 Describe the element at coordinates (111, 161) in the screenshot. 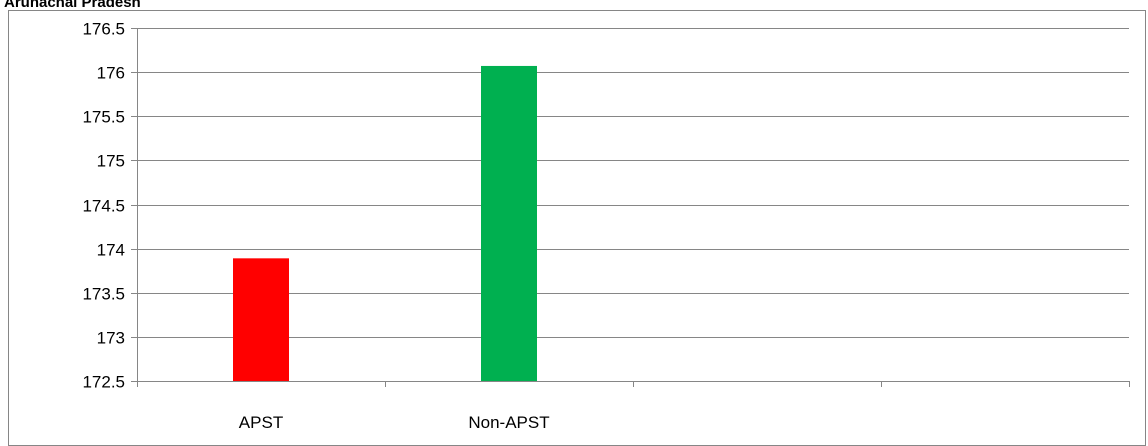

I see `y-tick-label: 175` at that location.